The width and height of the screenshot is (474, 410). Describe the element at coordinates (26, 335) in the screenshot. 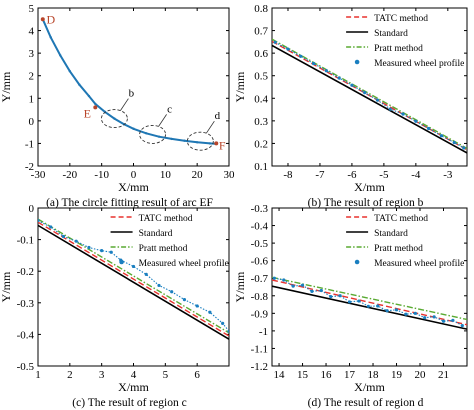

I see `y-tick-label: -0.4` at that location.